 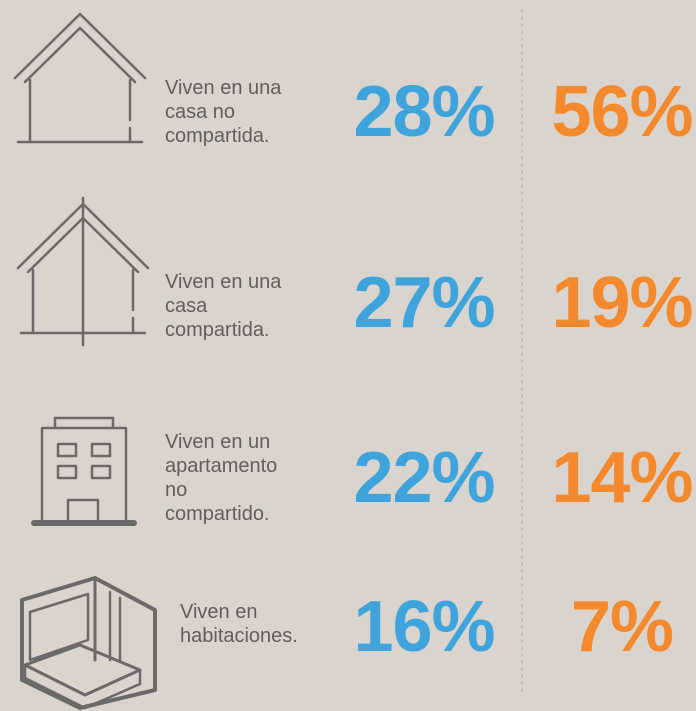 I want to click on label-line: casa no, so click(x=200, y=112).